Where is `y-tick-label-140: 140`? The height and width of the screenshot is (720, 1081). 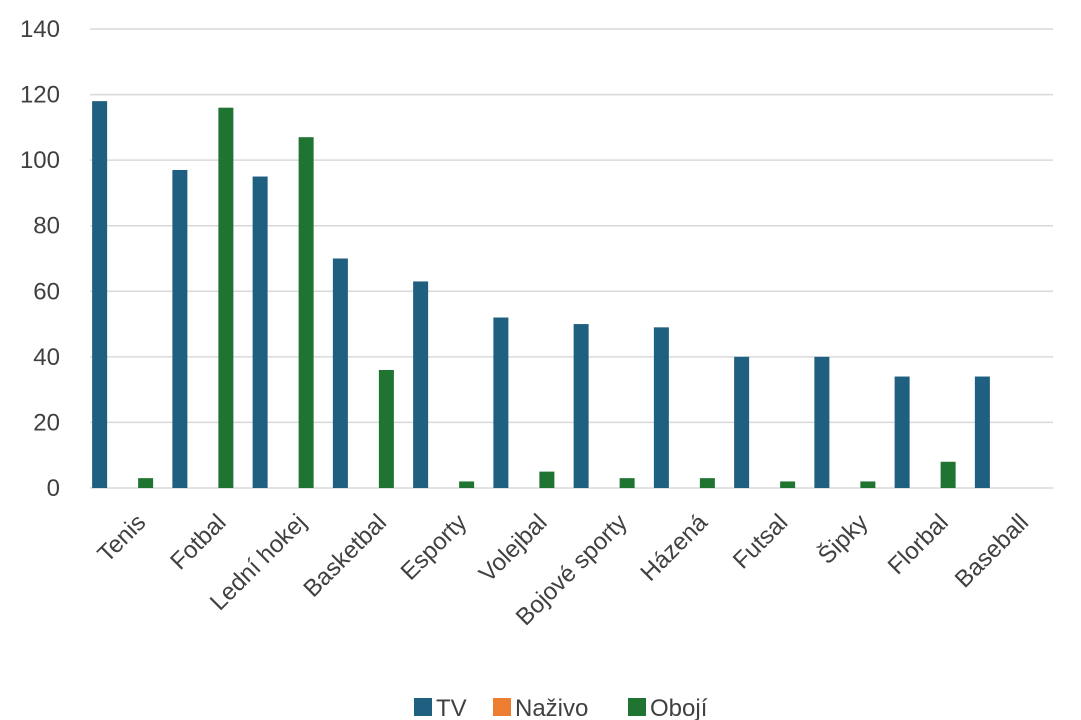 y-tick-label-140: 140 is located at coordinates (40, 29).